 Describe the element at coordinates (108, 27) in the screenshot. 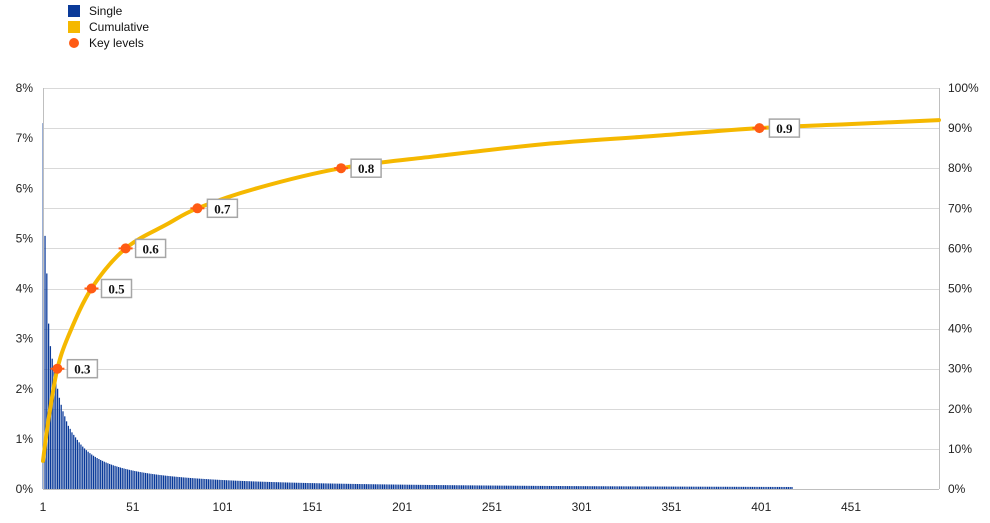

I see `legend: Single Cumulative Key levels` at that location.